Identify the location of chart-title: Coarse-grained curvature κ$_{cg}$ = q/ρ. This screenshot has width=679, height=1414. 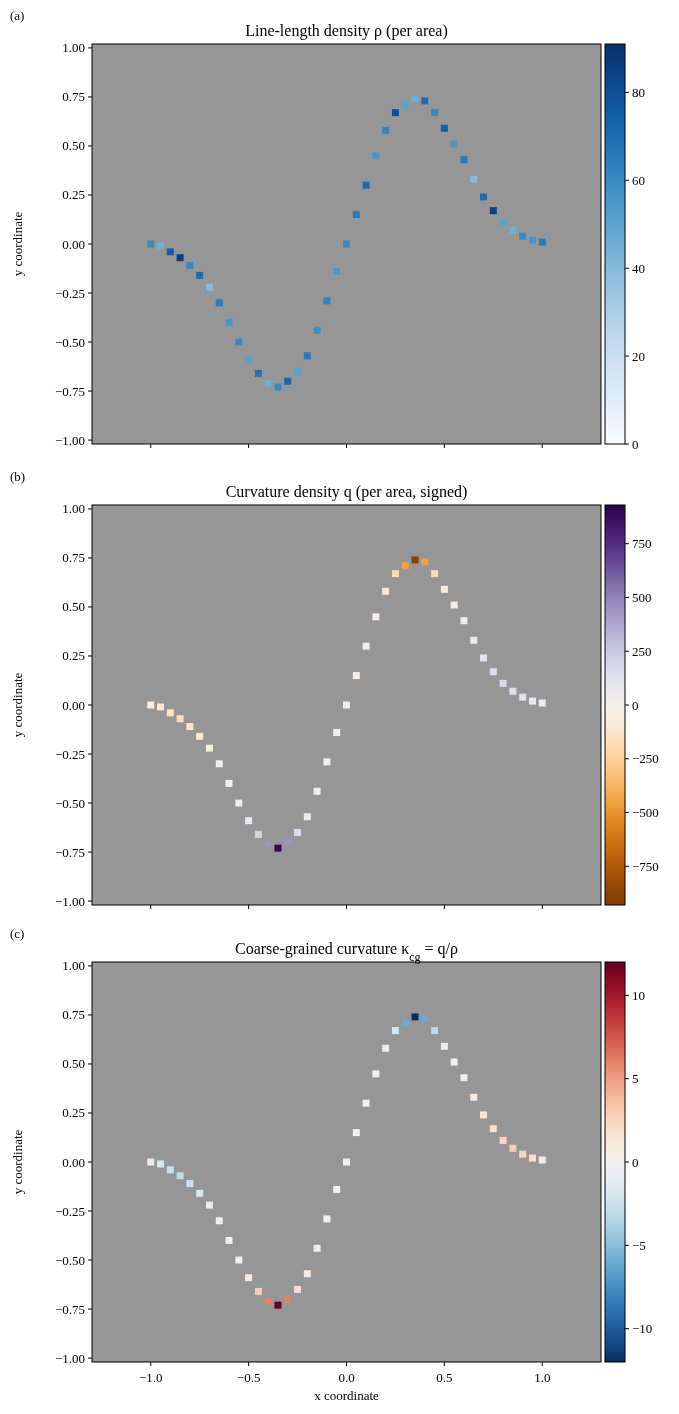
(347, 952).